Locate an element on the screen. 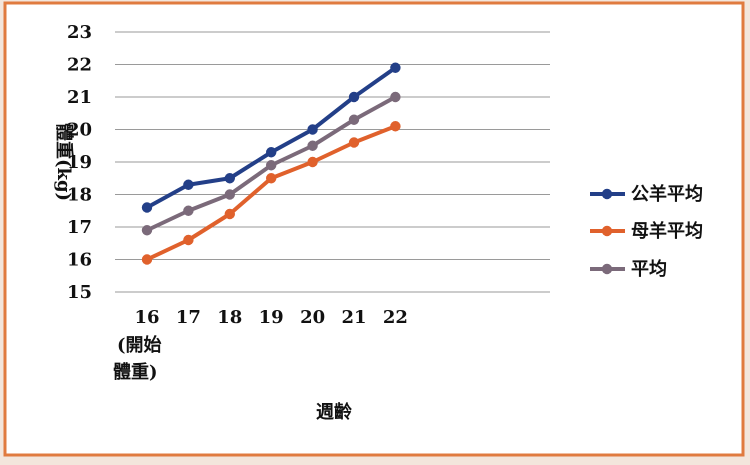  y-tick-label: 22 is located at coordinates (79, 65).